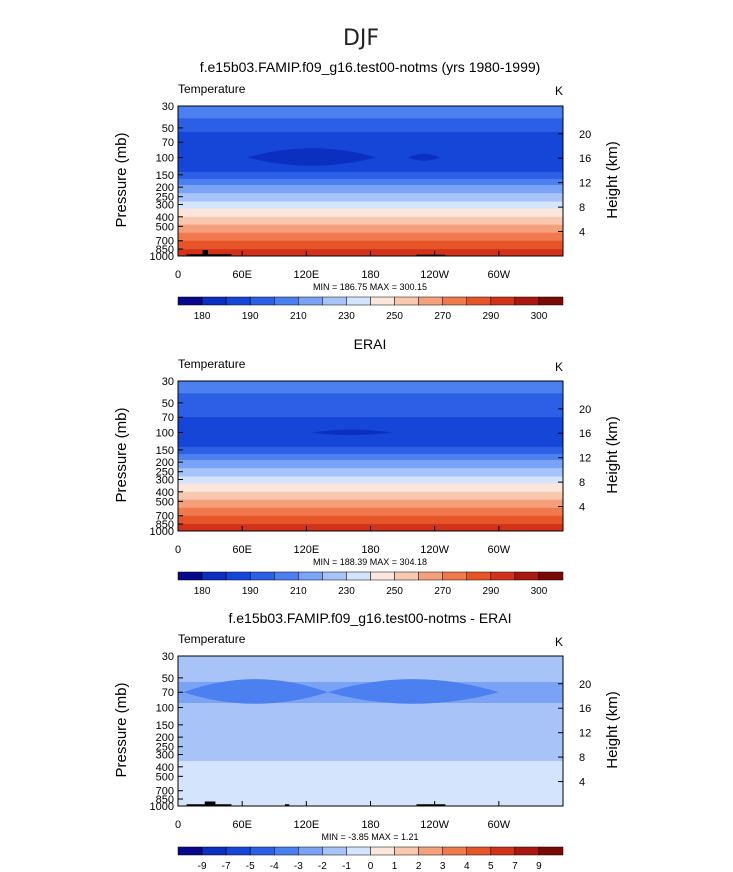 The width and height of the screenshot is (733, 872). I want to click on height-tick-label: 16, so click(585, 434).